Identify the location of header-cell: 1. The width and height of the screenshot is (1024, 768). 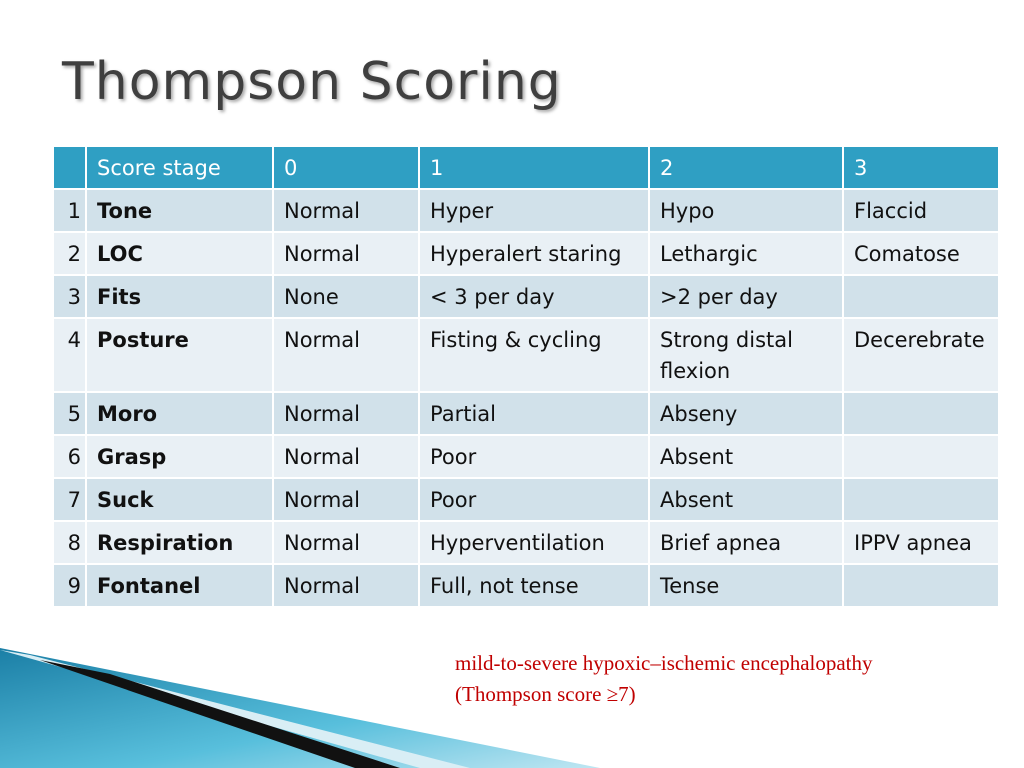
(534, 167).